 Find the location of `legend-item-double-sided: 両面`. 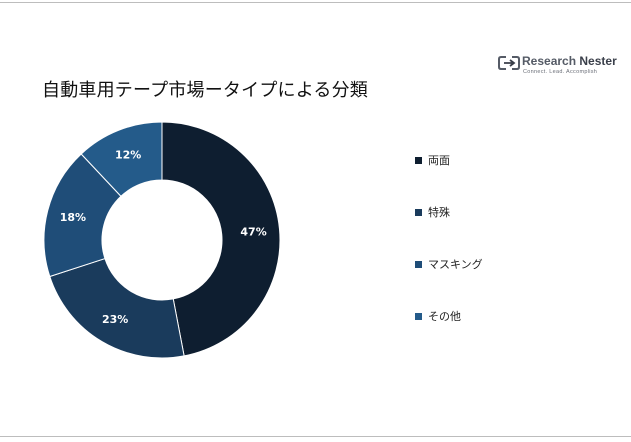

legend-item-double-sided: 両面 is located at coordinates (432, 160).